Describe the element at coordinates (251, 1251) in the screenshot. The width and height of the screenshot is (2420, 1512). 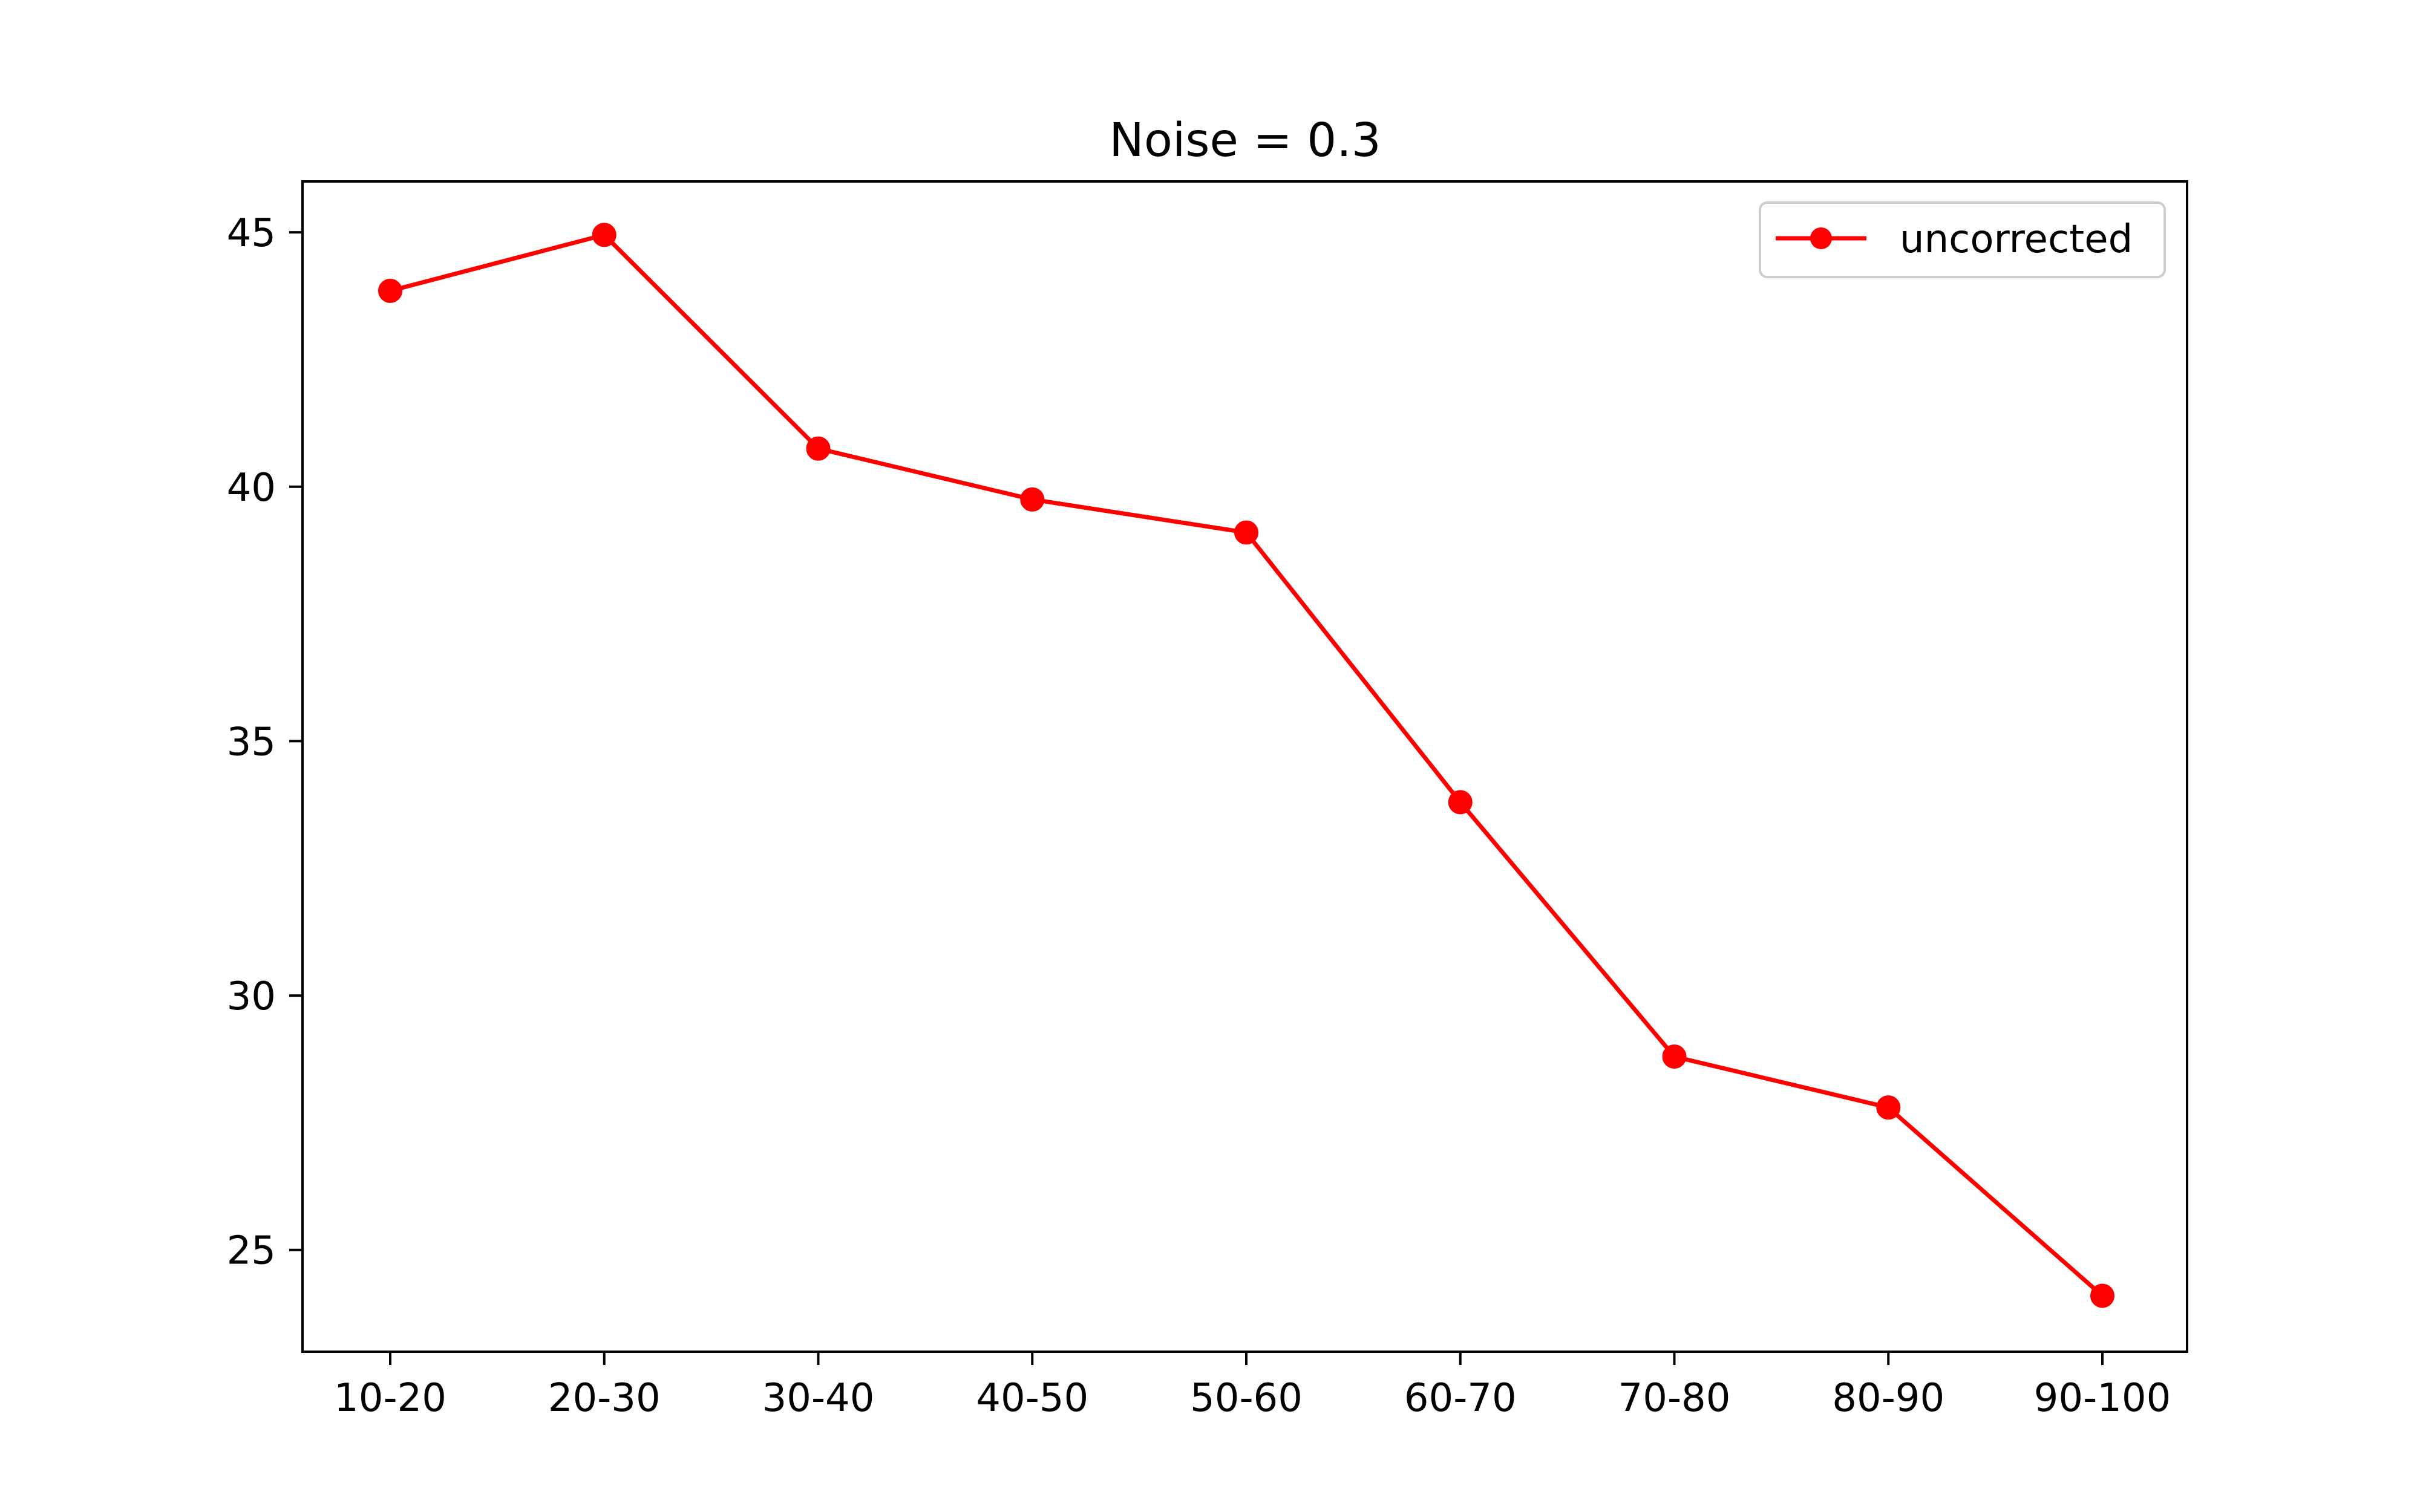
I see `y-tick-label: 25` at that location.